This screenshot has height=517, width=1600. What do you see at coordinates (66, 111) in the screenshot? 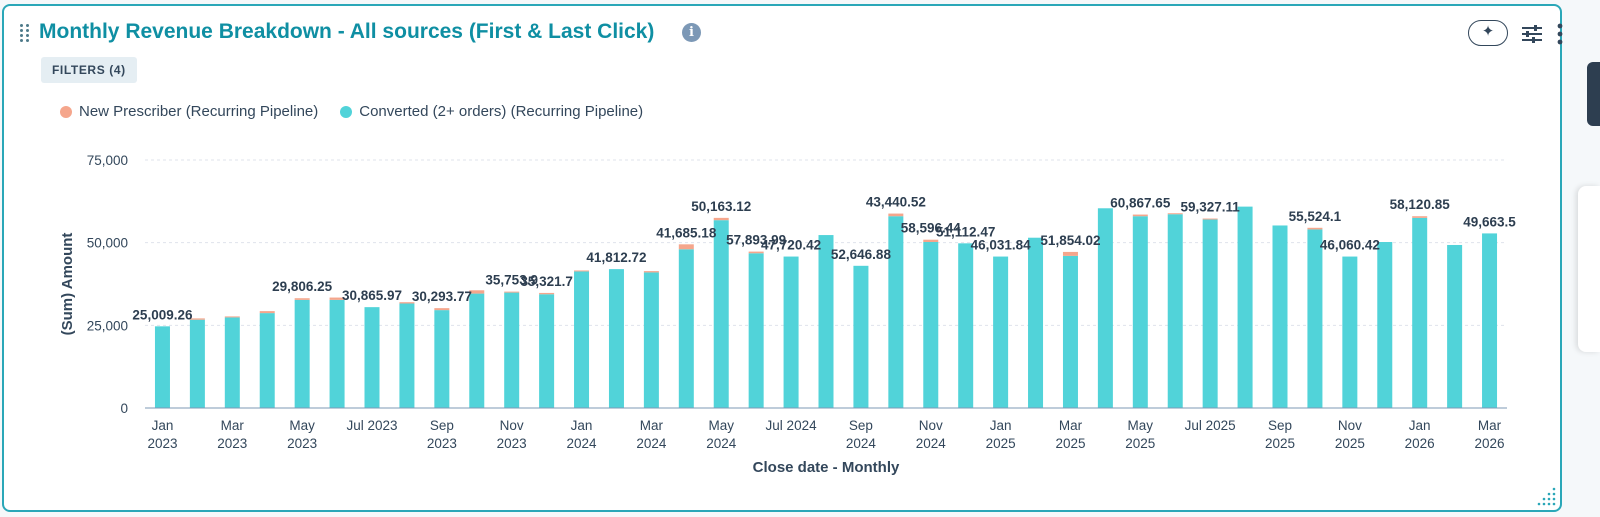
I see `legend-swatch-new-prescriber` at bounding box center [66, 111].